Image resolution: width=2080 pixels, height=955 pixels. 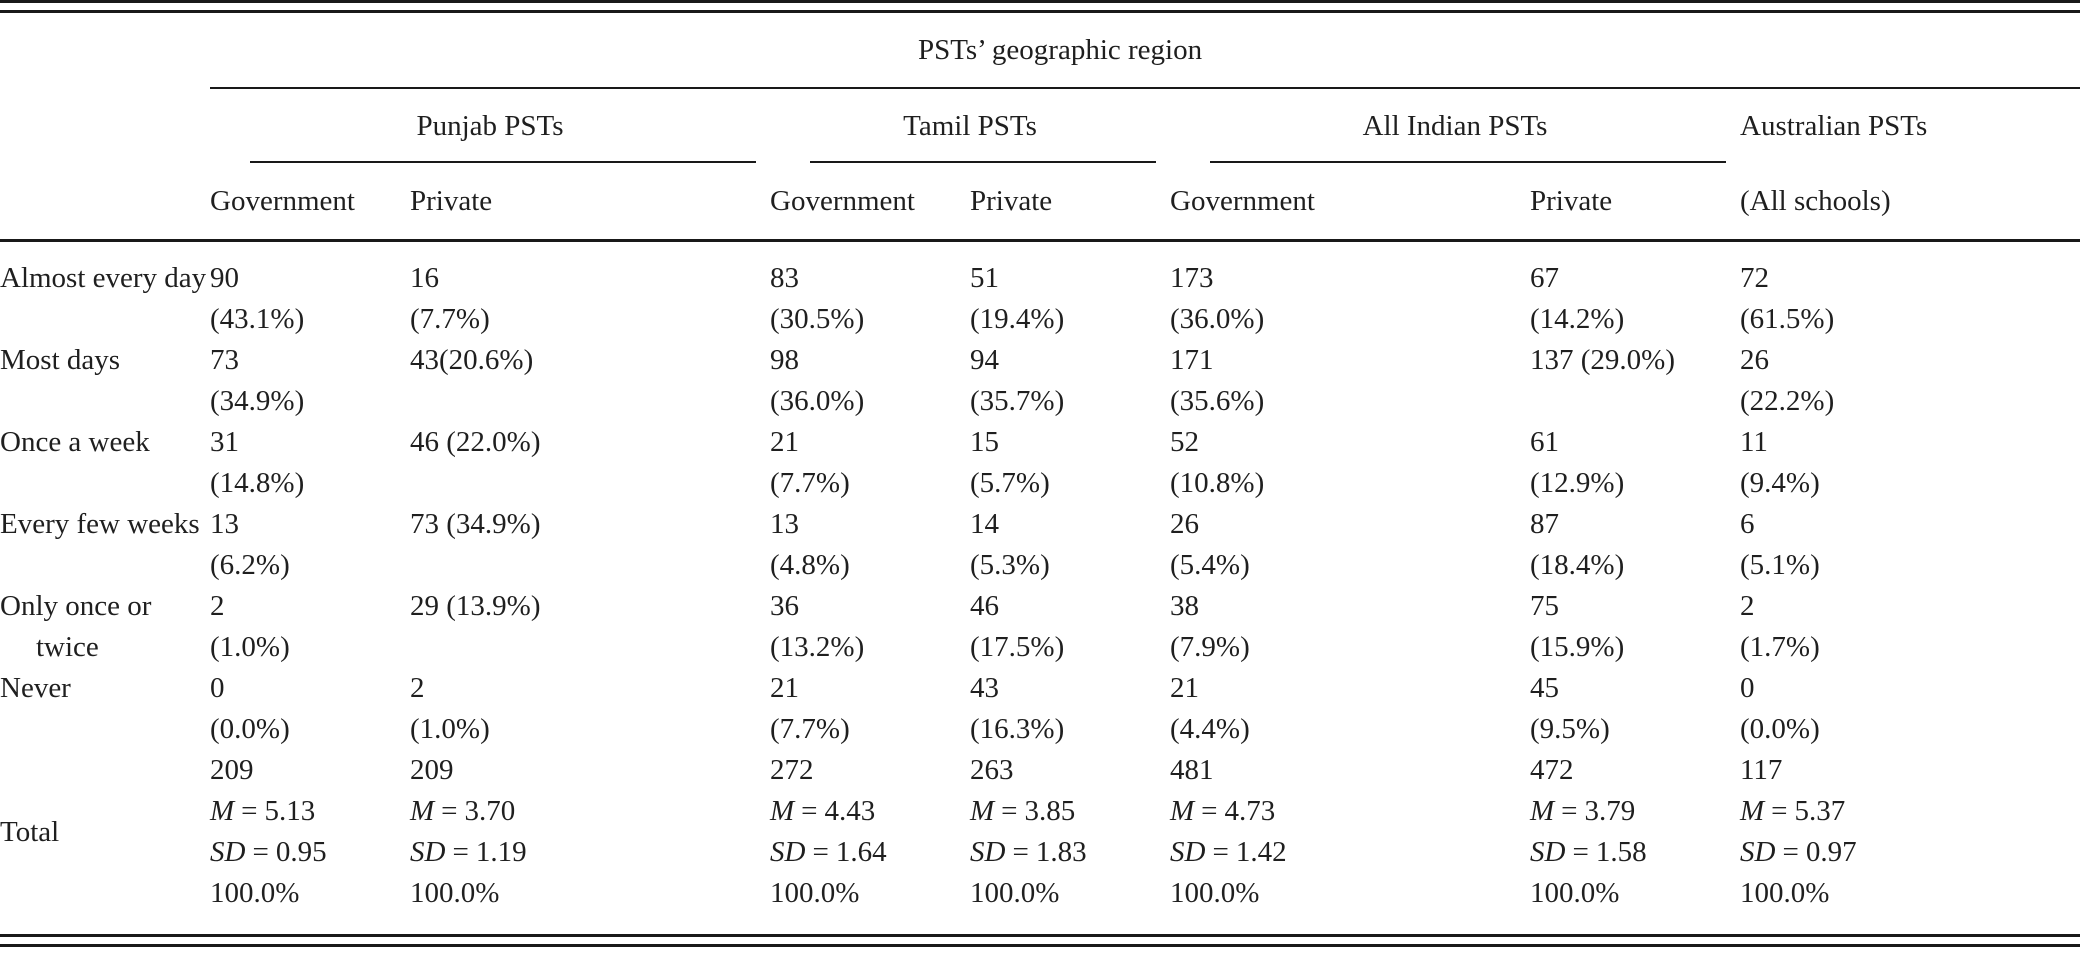 I want to click on percent-line: (18.4%), so click(x=1577, y=565).